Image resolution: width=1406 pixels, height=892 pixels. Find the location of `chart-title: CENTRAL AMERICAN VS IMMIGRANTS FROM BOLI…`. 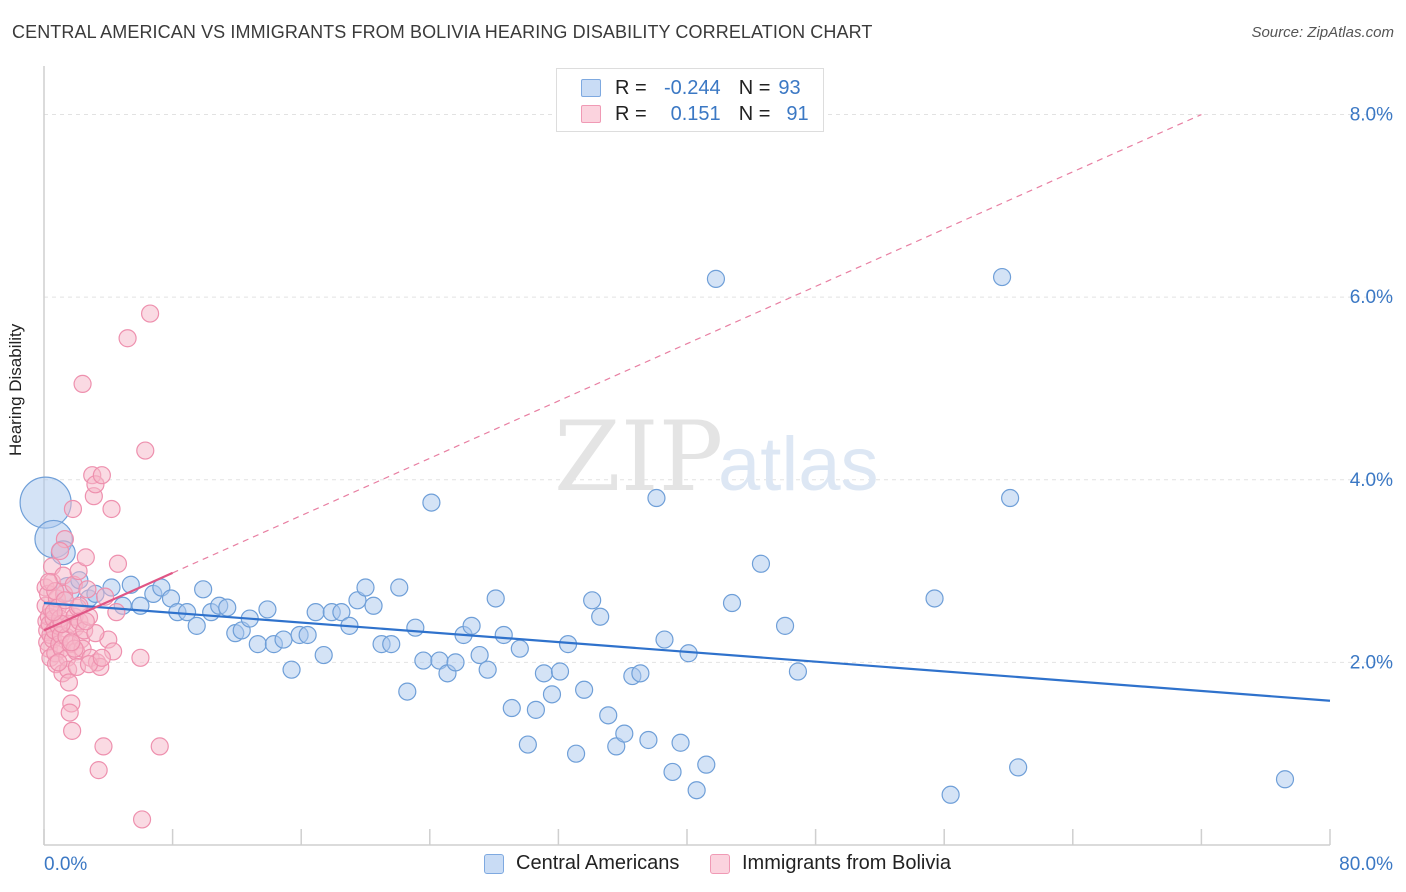

chart-title: CENTRAL AMERICAN VS IMMIGRANTS FROM BOLI… is located at coordinates (442, 32).